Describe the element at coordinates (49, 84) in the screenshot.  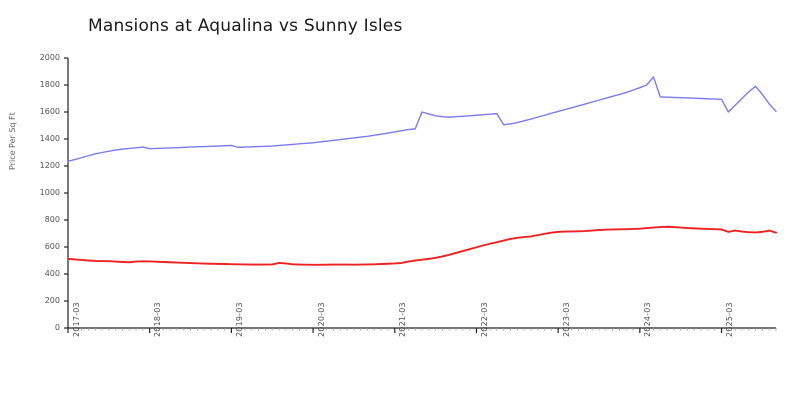
I see `y-axis-tick-label: 1800` at that location.